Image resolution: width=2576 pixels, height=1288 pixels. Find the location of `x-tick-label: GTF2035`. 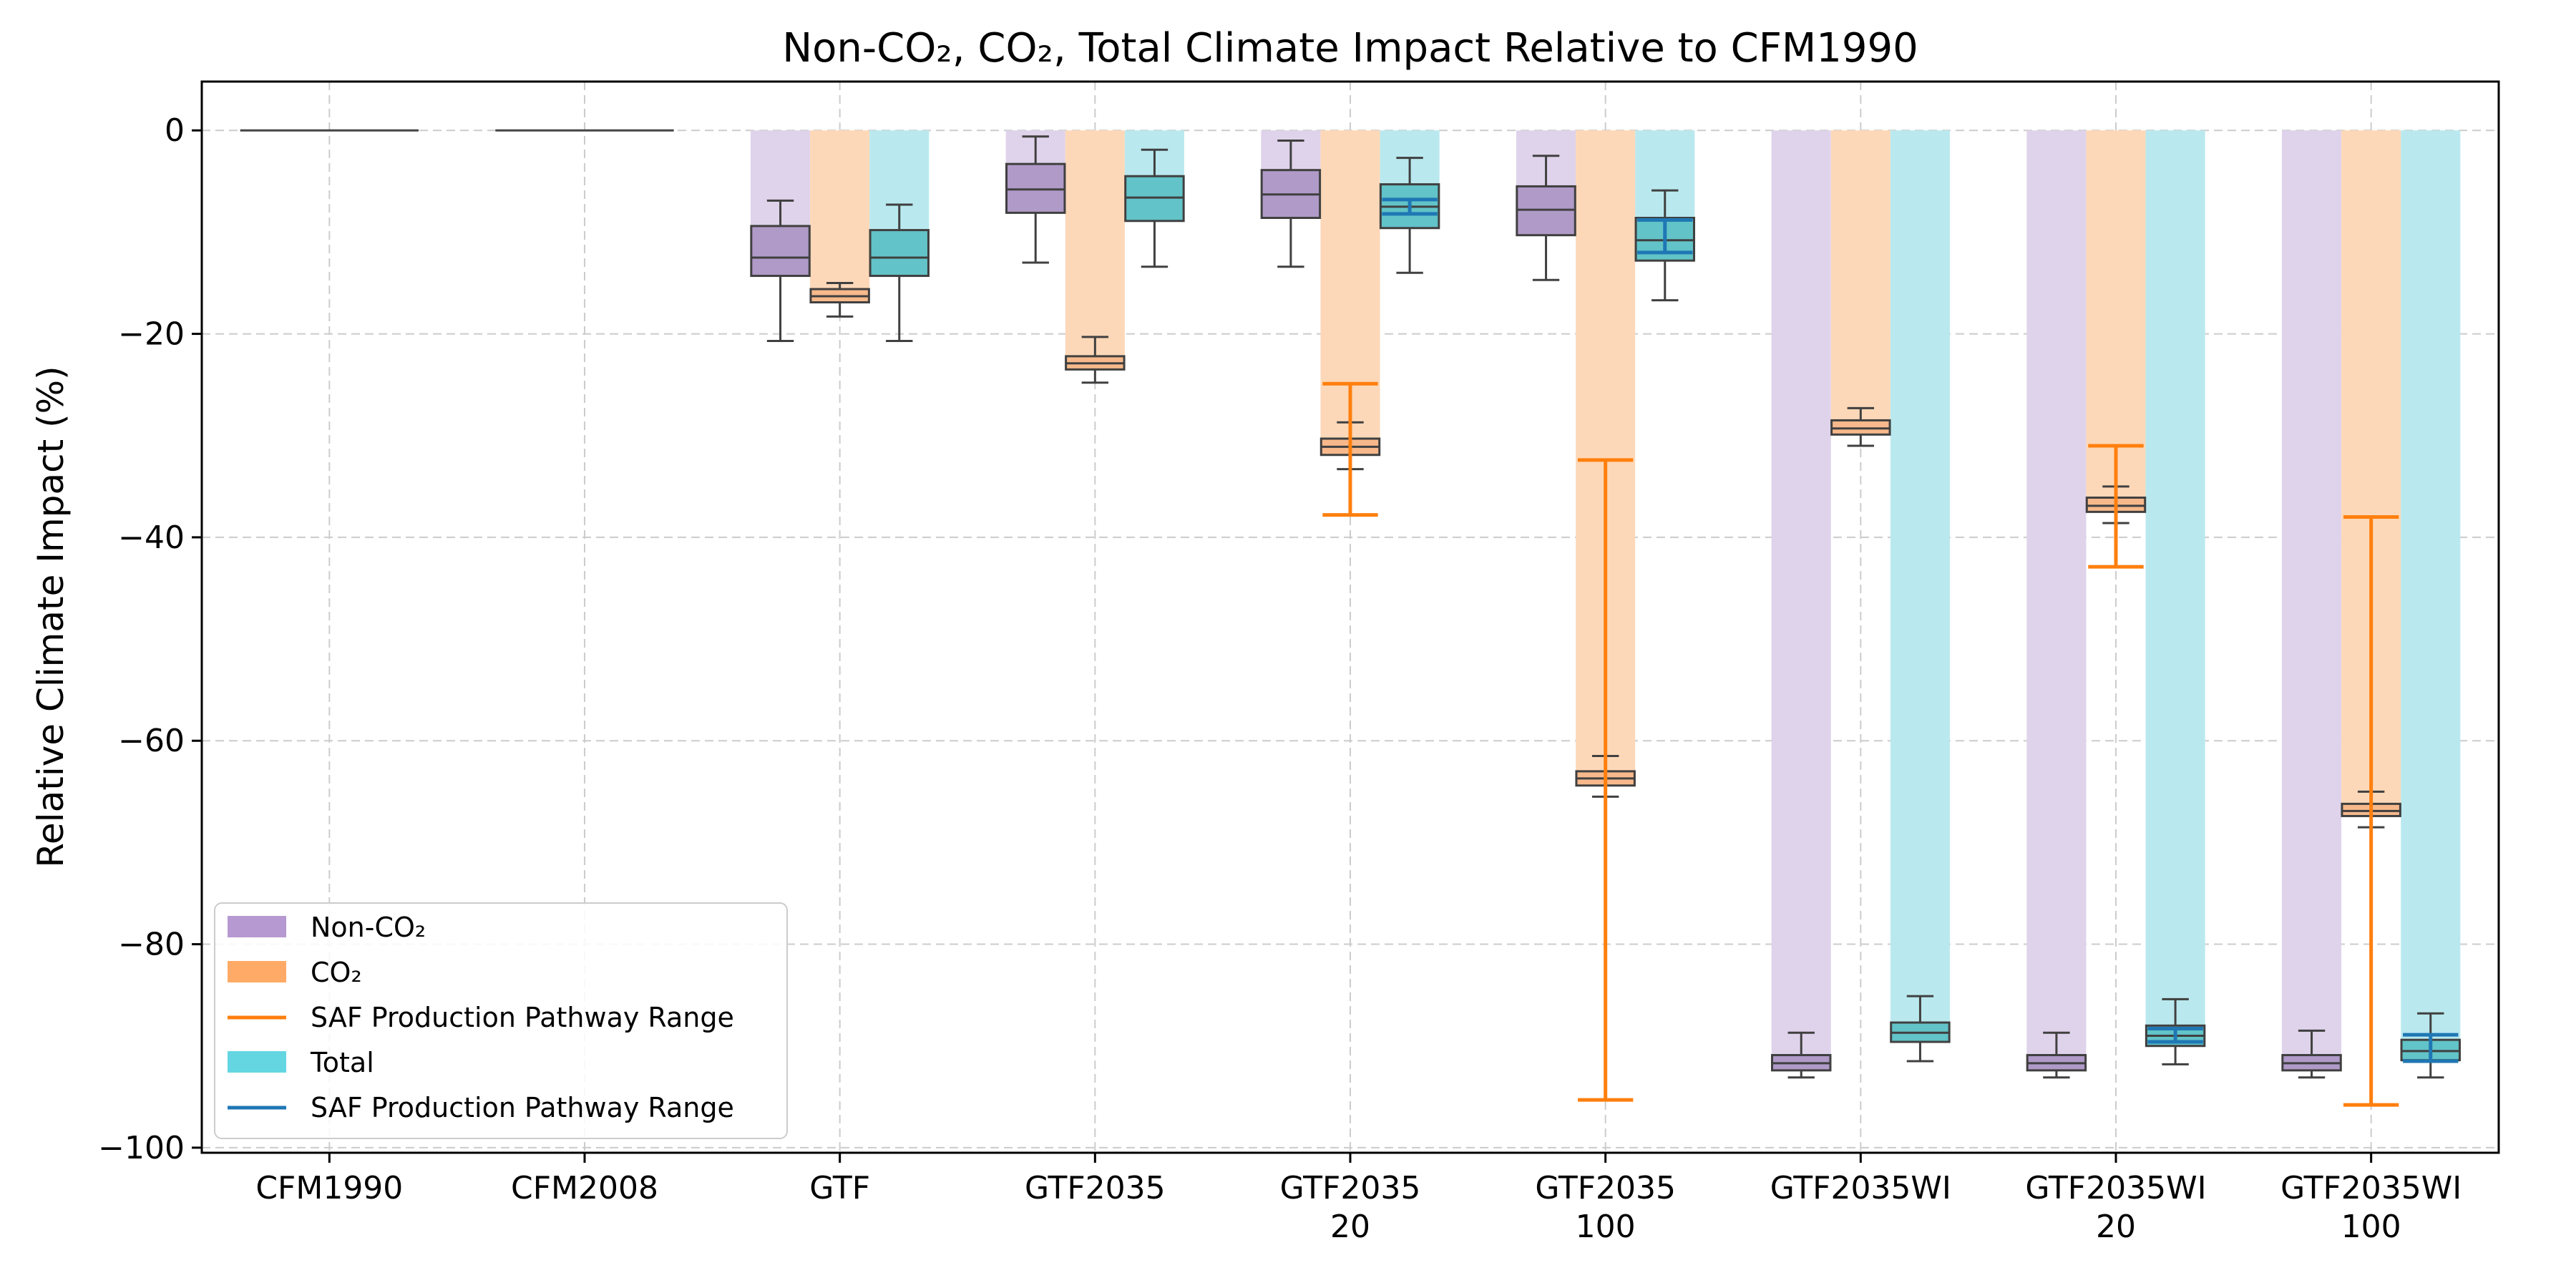

x-tick-label: GTF2035 is located at coordinates (1095, 1188).